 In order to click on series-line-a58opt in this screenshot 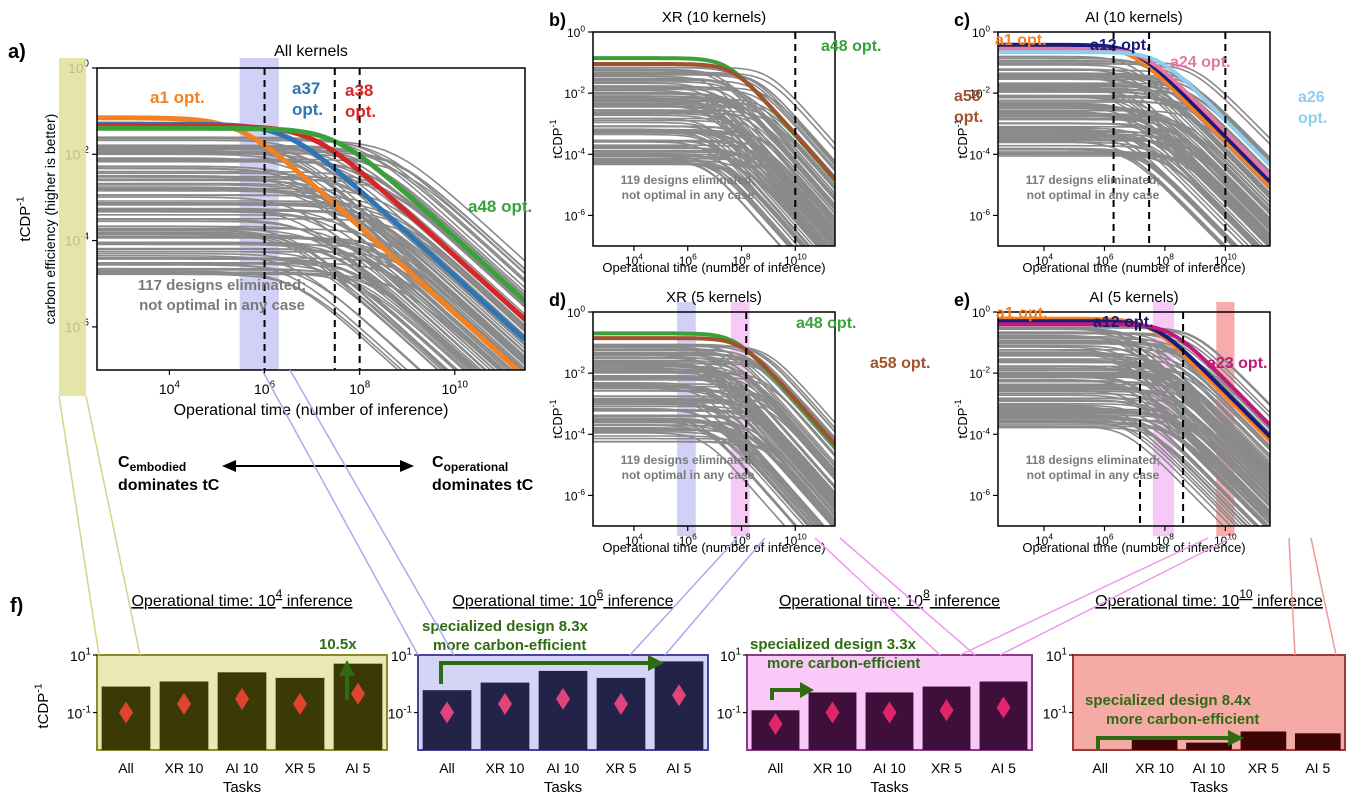, I will do `click(714, 391)`.